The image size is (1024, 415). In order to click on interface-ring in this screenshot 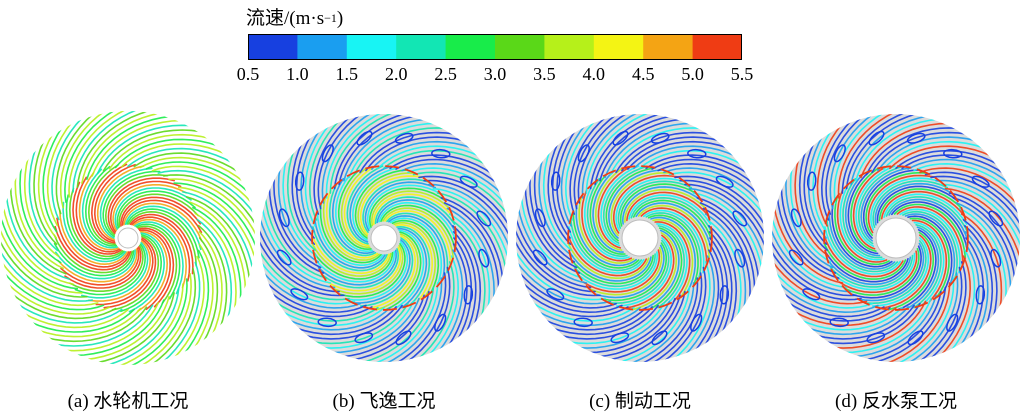, I will do `click(896, 238)`.